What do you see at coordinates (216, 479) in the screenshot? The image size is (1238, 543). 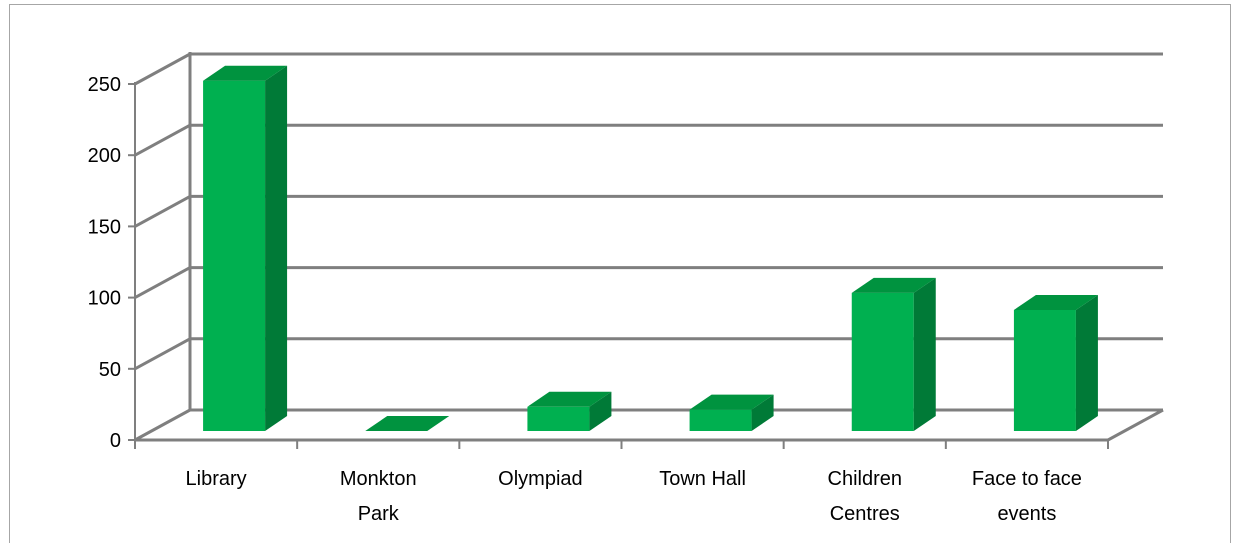 I see `category-label: Library` at bounding box center [216, 479].